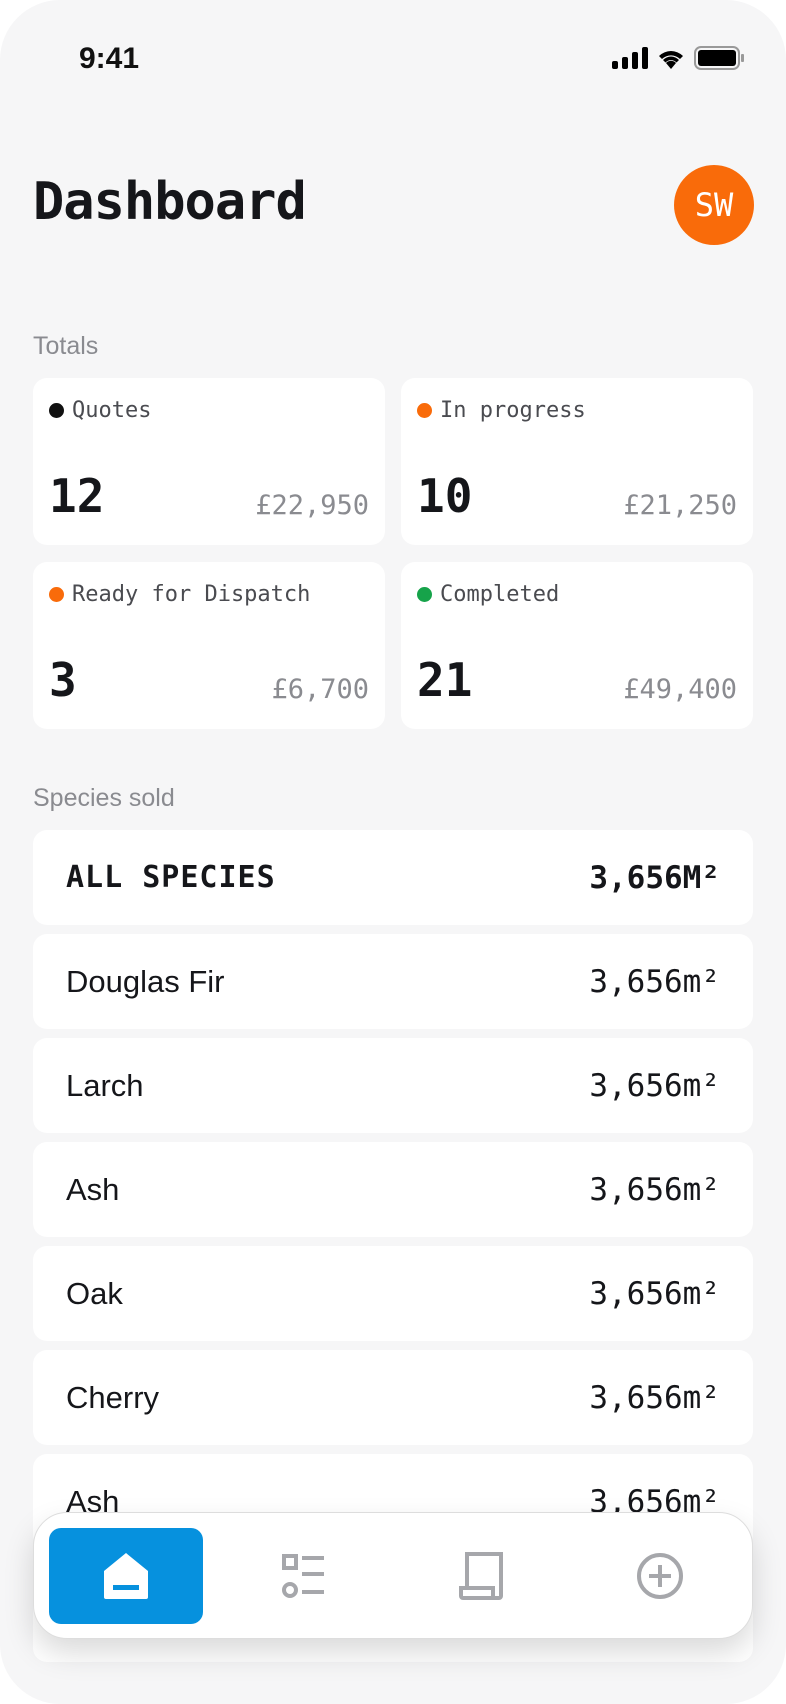 The image size is (786, 1704). Describe the element at coordinates (104, 798) in the screenshot. I see `species-label: Species sold` at that location.